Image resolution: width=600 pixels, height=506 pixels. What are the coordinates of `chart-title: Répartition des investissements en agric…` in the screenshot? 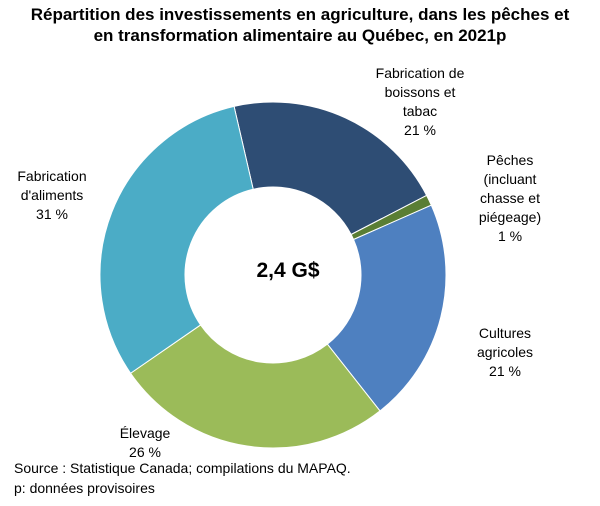 It's located at (300, 25).